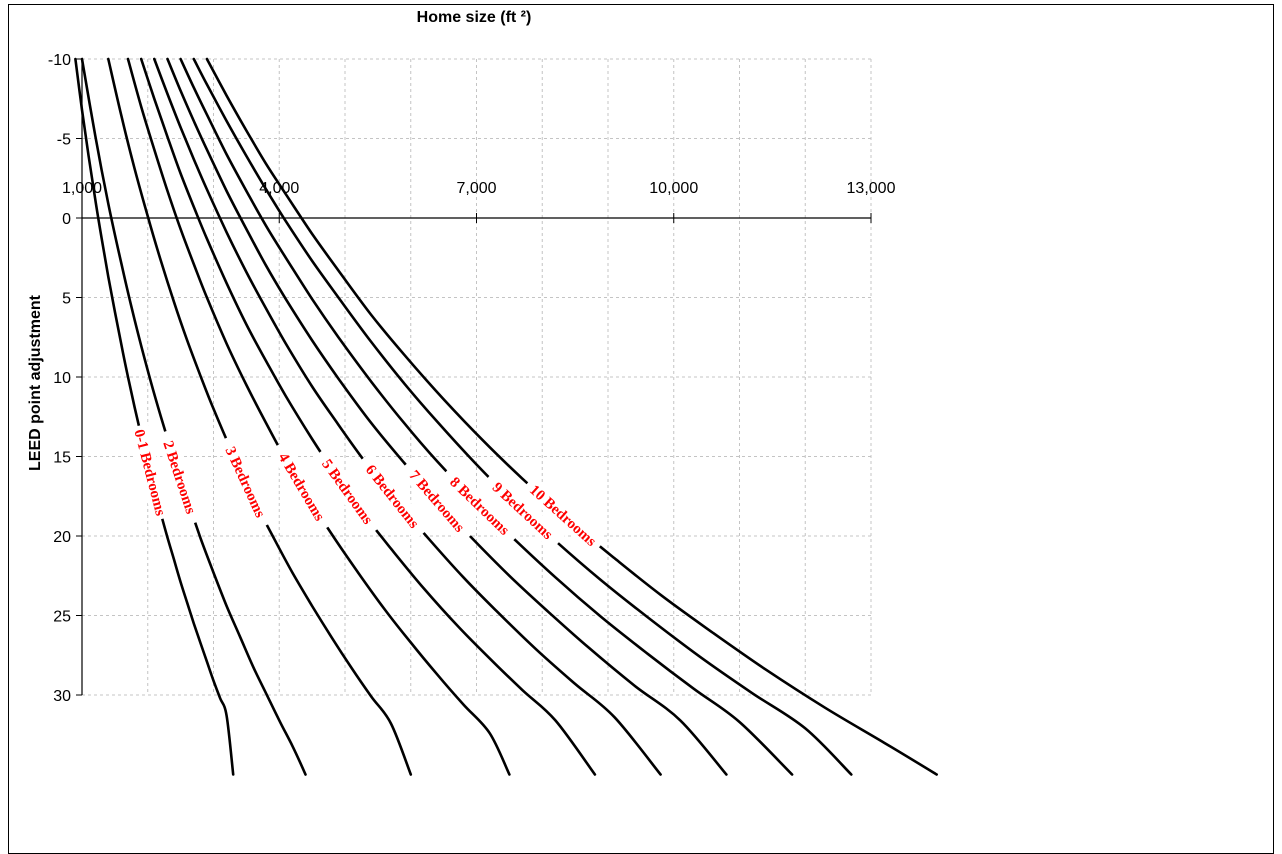 Image resolution: width=1282 pixels, height=854 pixels. I want to click on series-label: 3 Bedrooms, so click(245, 482).